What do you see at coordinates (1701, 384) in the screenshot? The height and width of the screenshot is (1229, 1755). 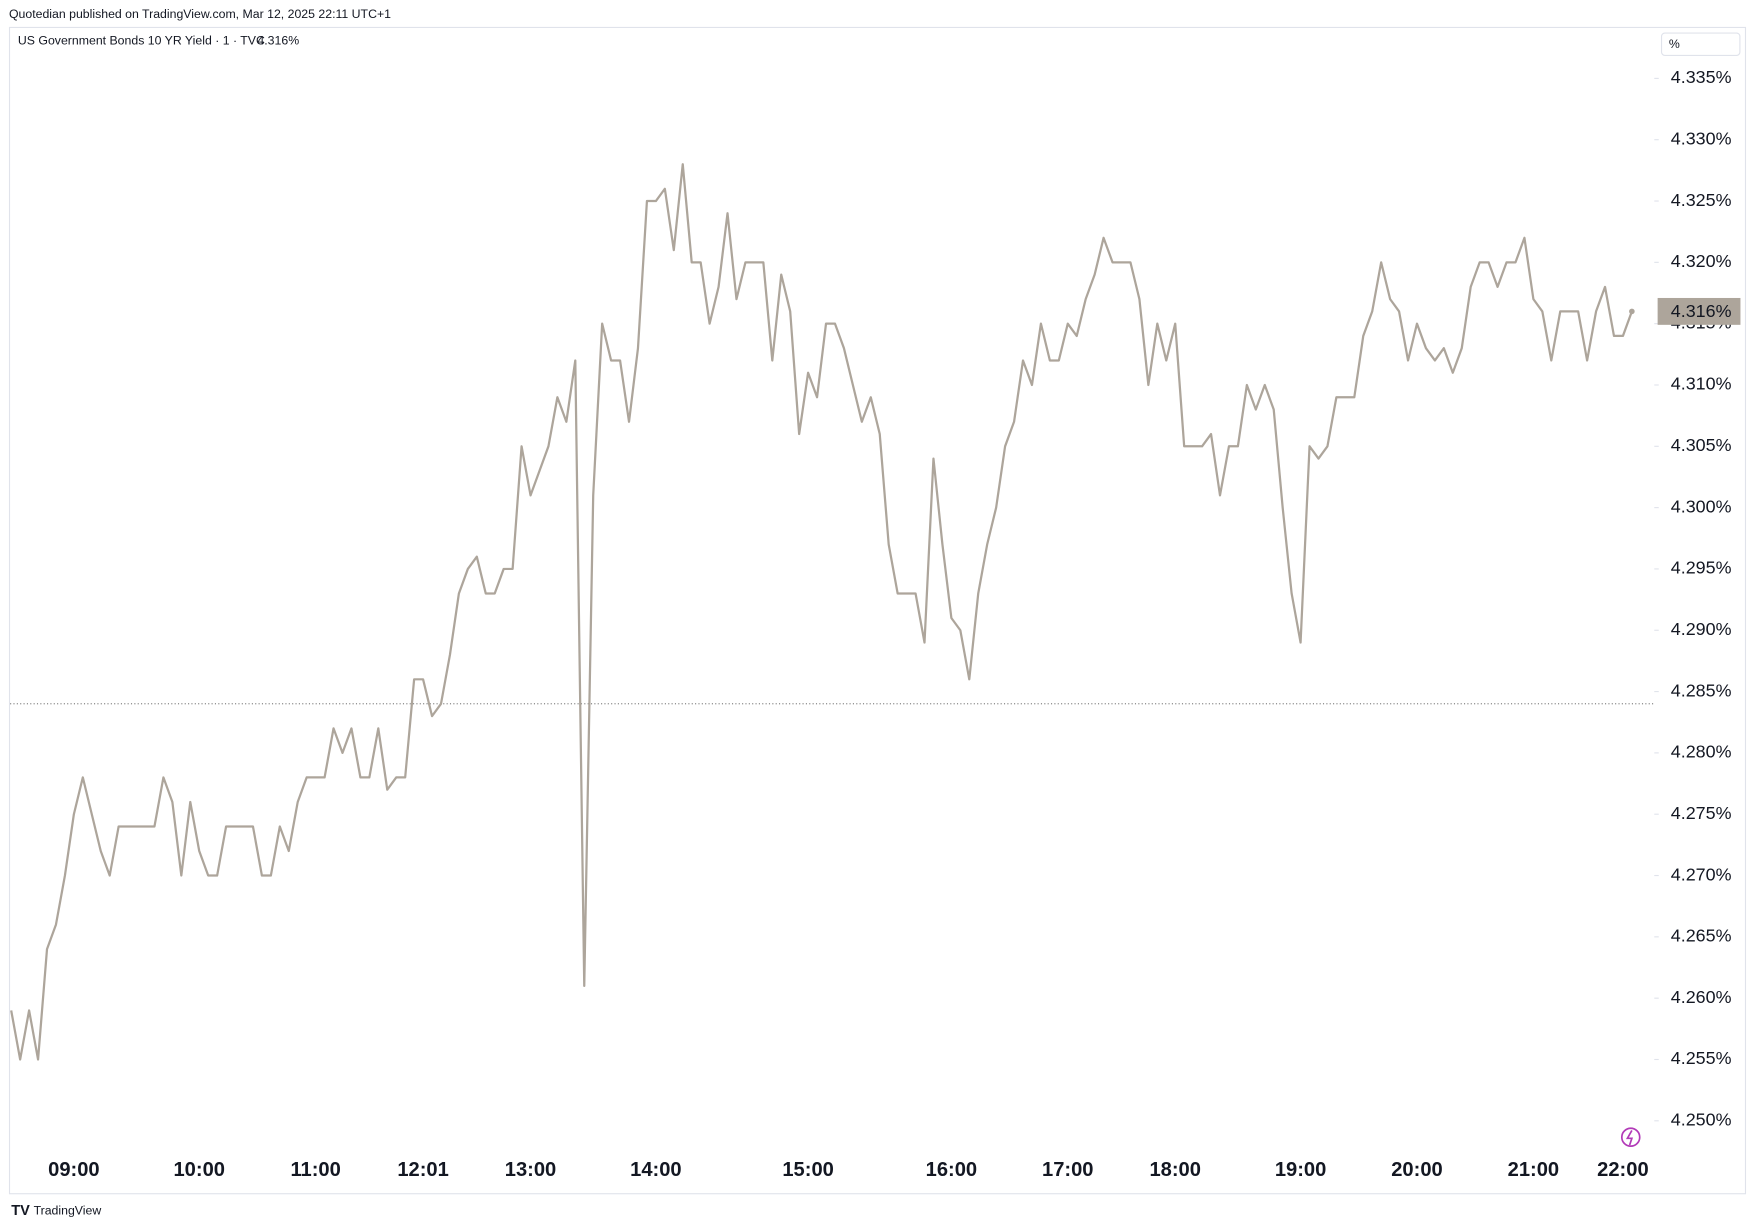 I see `y-tick-label: 4.310%` at bounding box center [1701, 384].